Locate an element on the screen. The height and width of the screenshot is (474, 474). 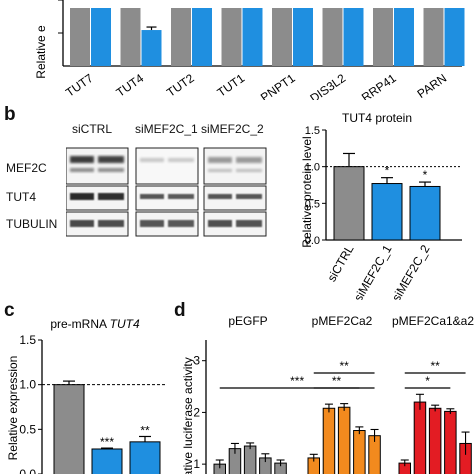
d-significance-label: * is located at coordinates (427, 381).